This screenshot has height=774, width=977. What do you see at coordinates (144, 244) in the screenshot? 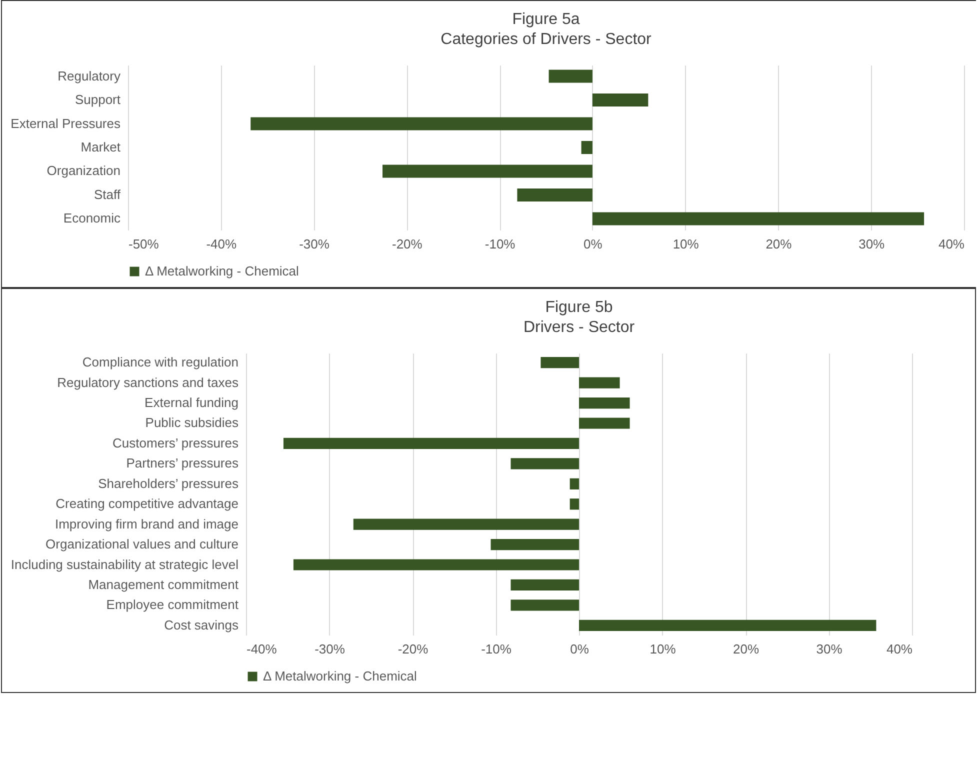
I see `x-tick-label: -50%` at bounding box center [144, 244].